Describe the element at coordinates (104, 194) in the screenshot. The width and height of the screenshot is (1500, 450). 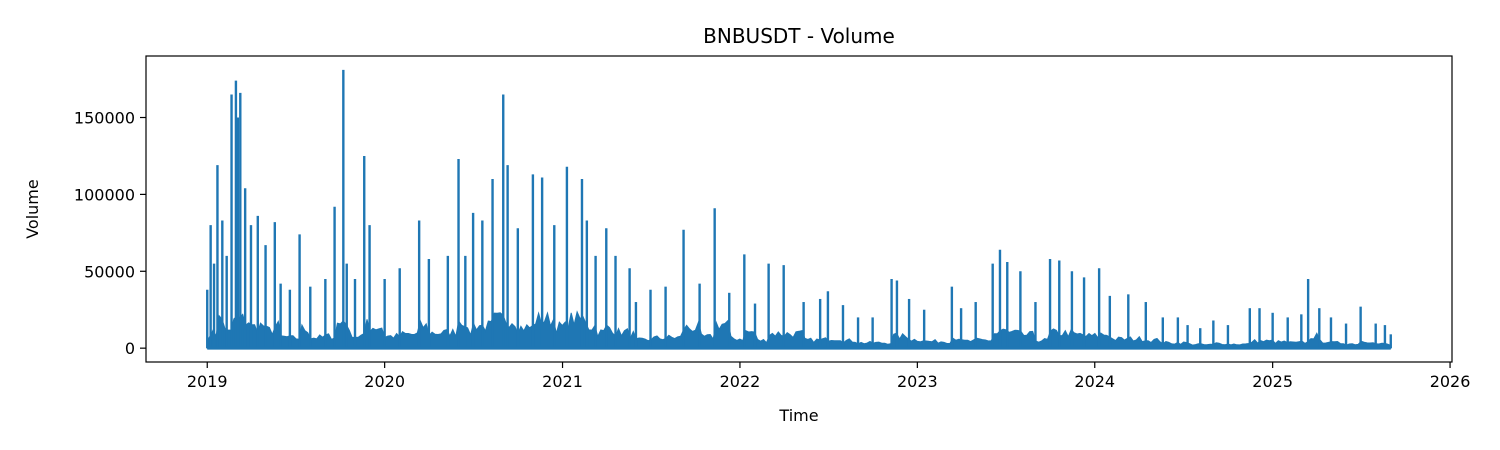
I see `y-tick-label-100000: 100000` at that location.